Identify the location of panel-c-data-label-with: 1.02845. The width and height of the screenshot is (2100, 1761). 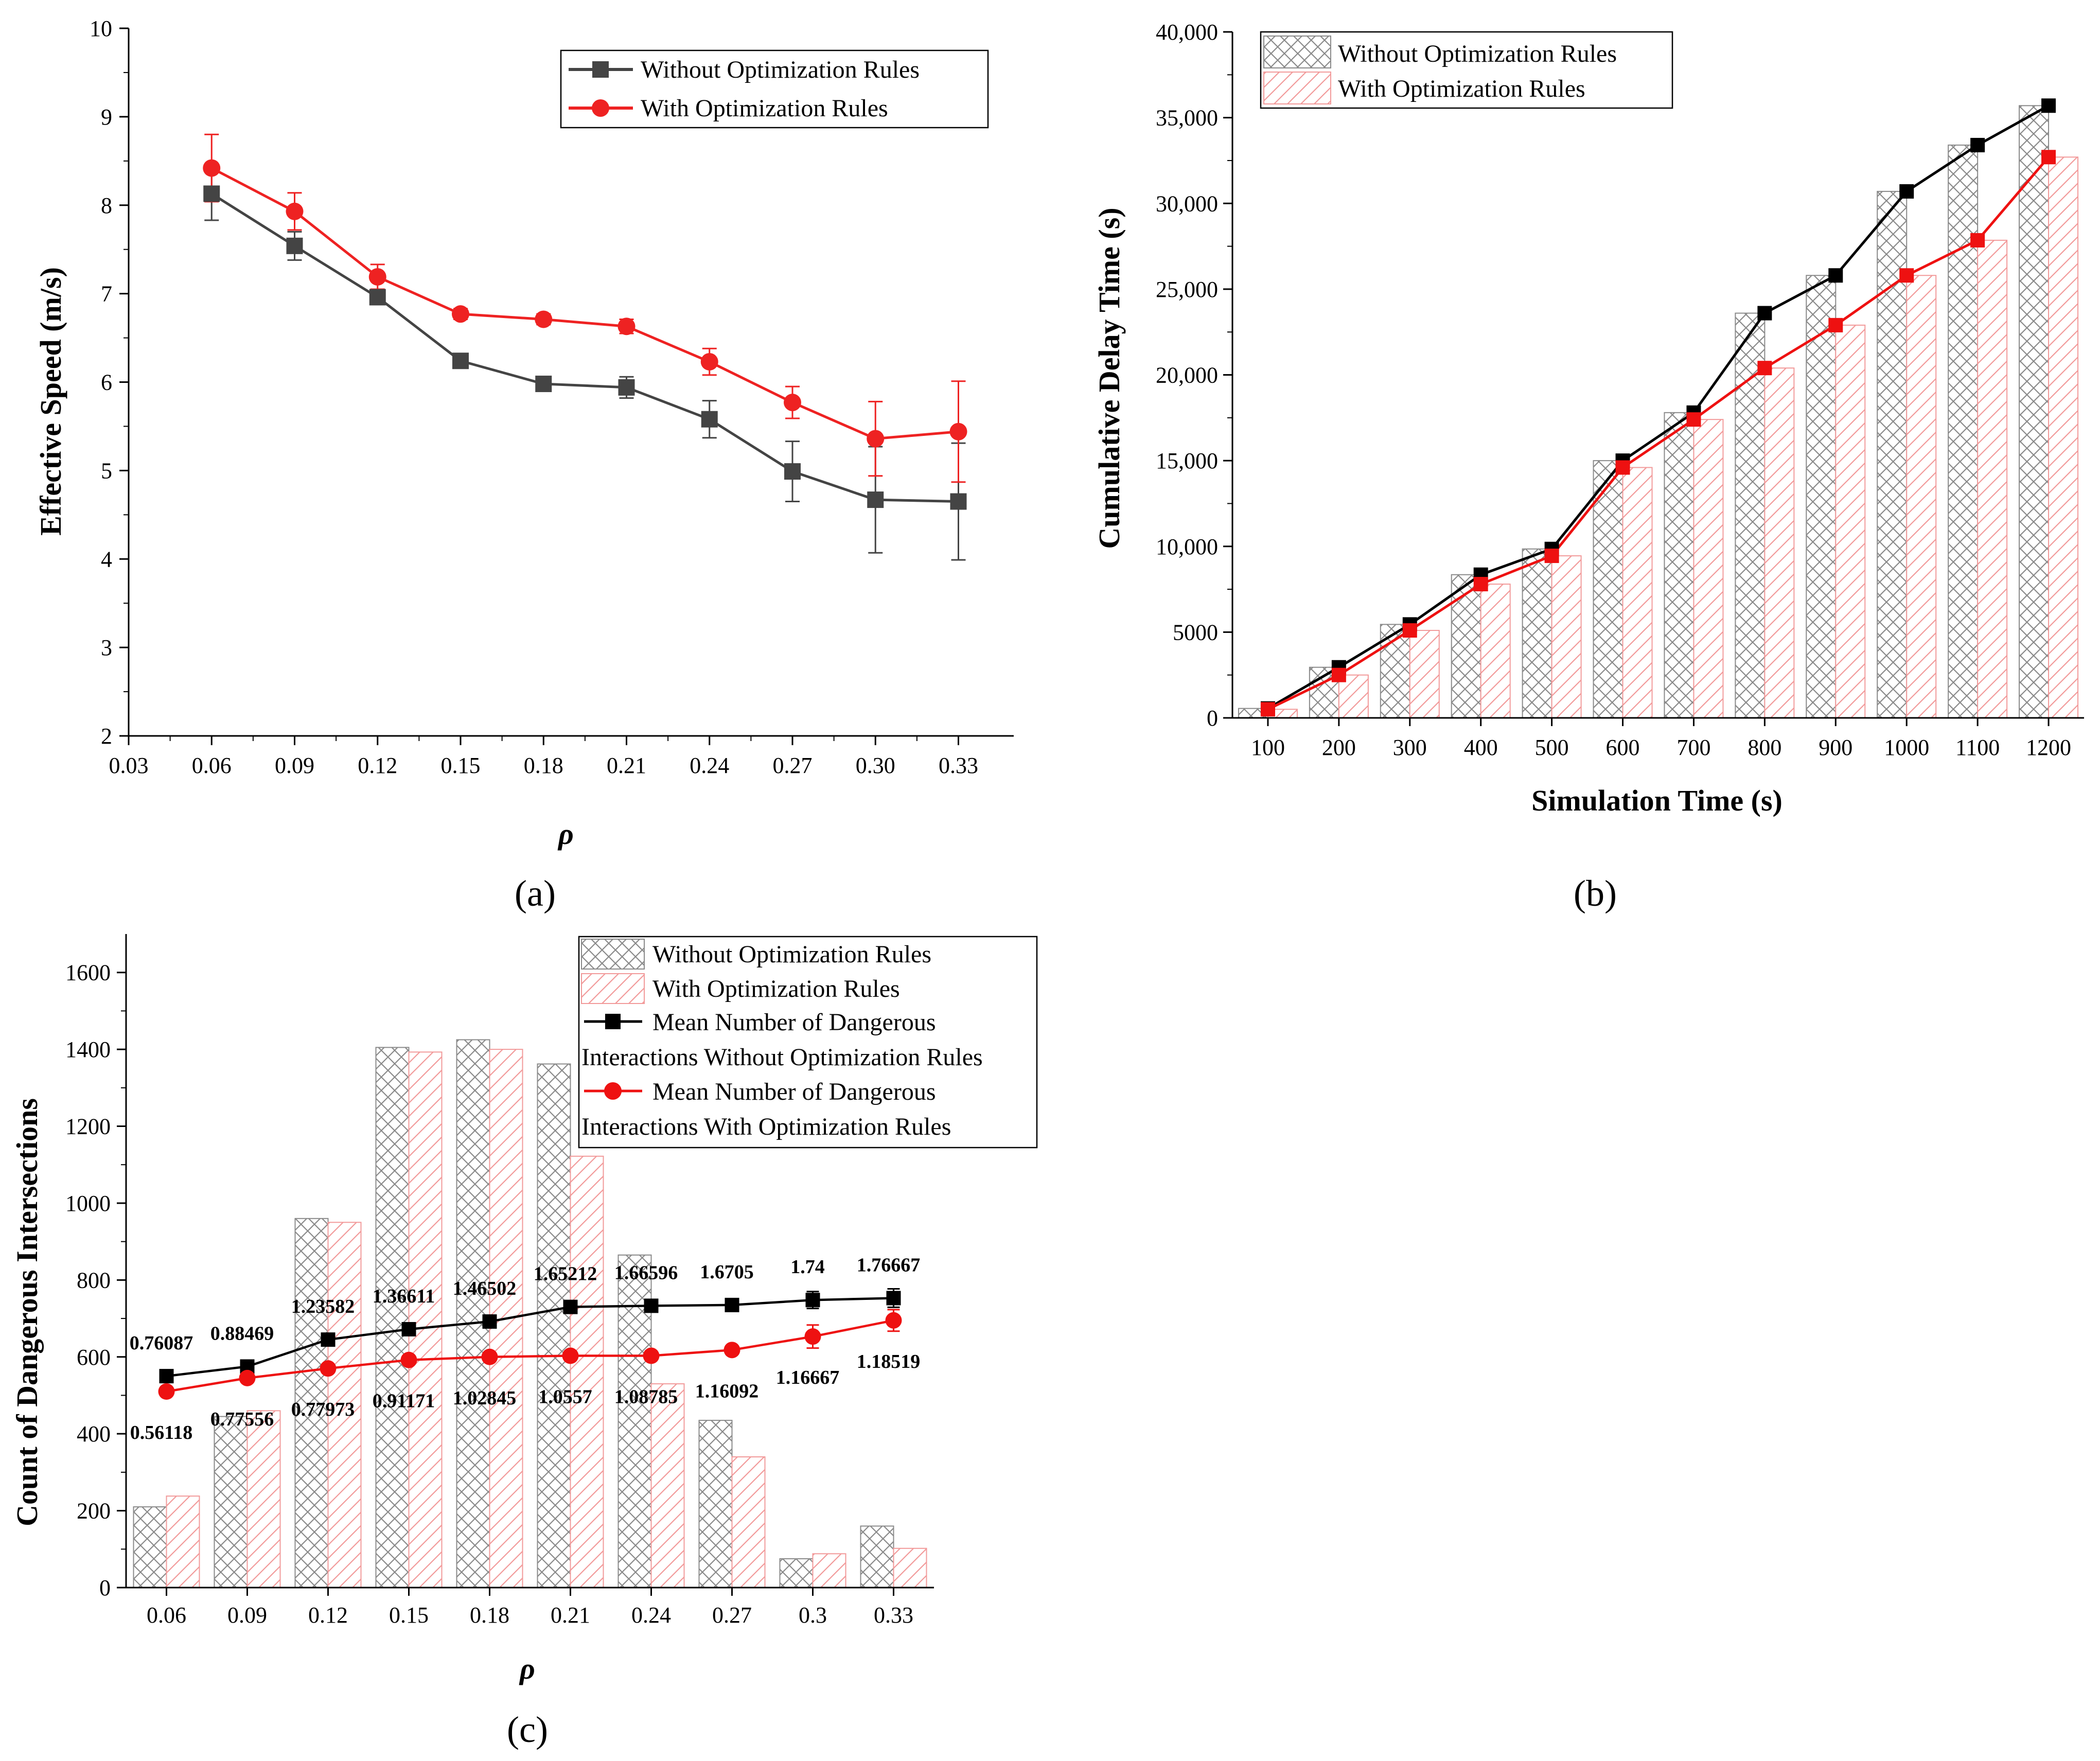
(485, 1398).